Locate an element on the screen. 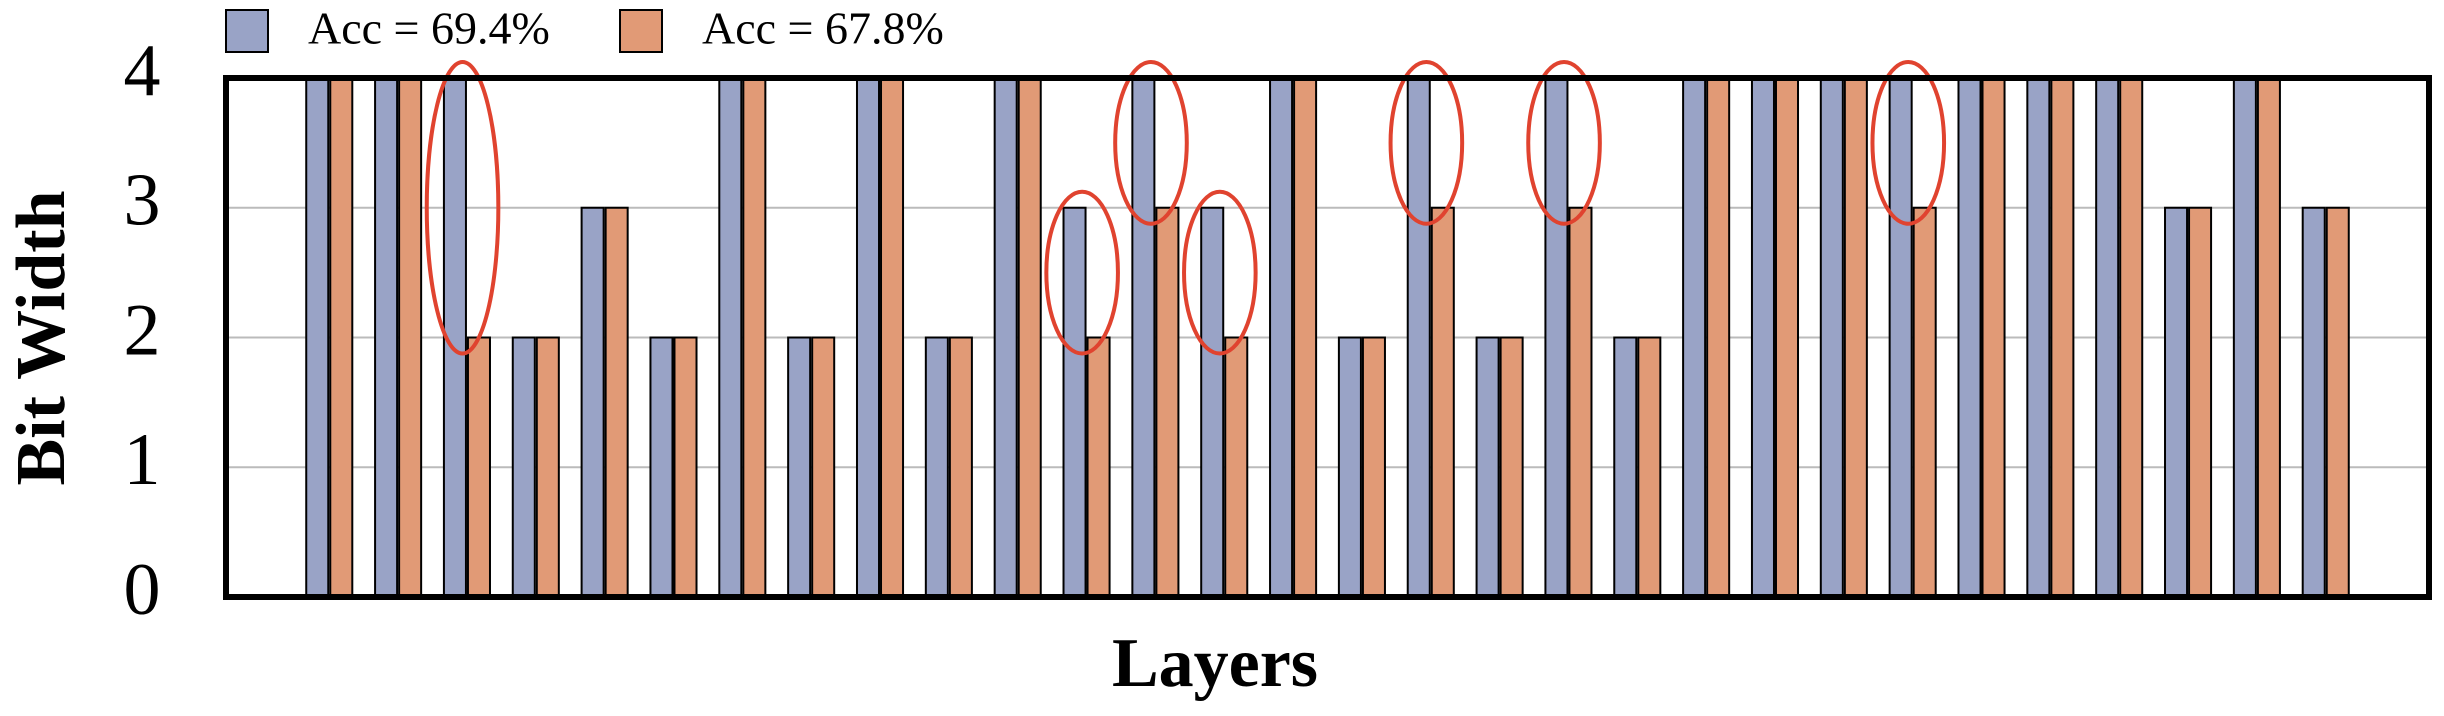 The height and width of the screenshot is (716, 2444). y-tick-label: 4 is located at coordinates (142, 71).